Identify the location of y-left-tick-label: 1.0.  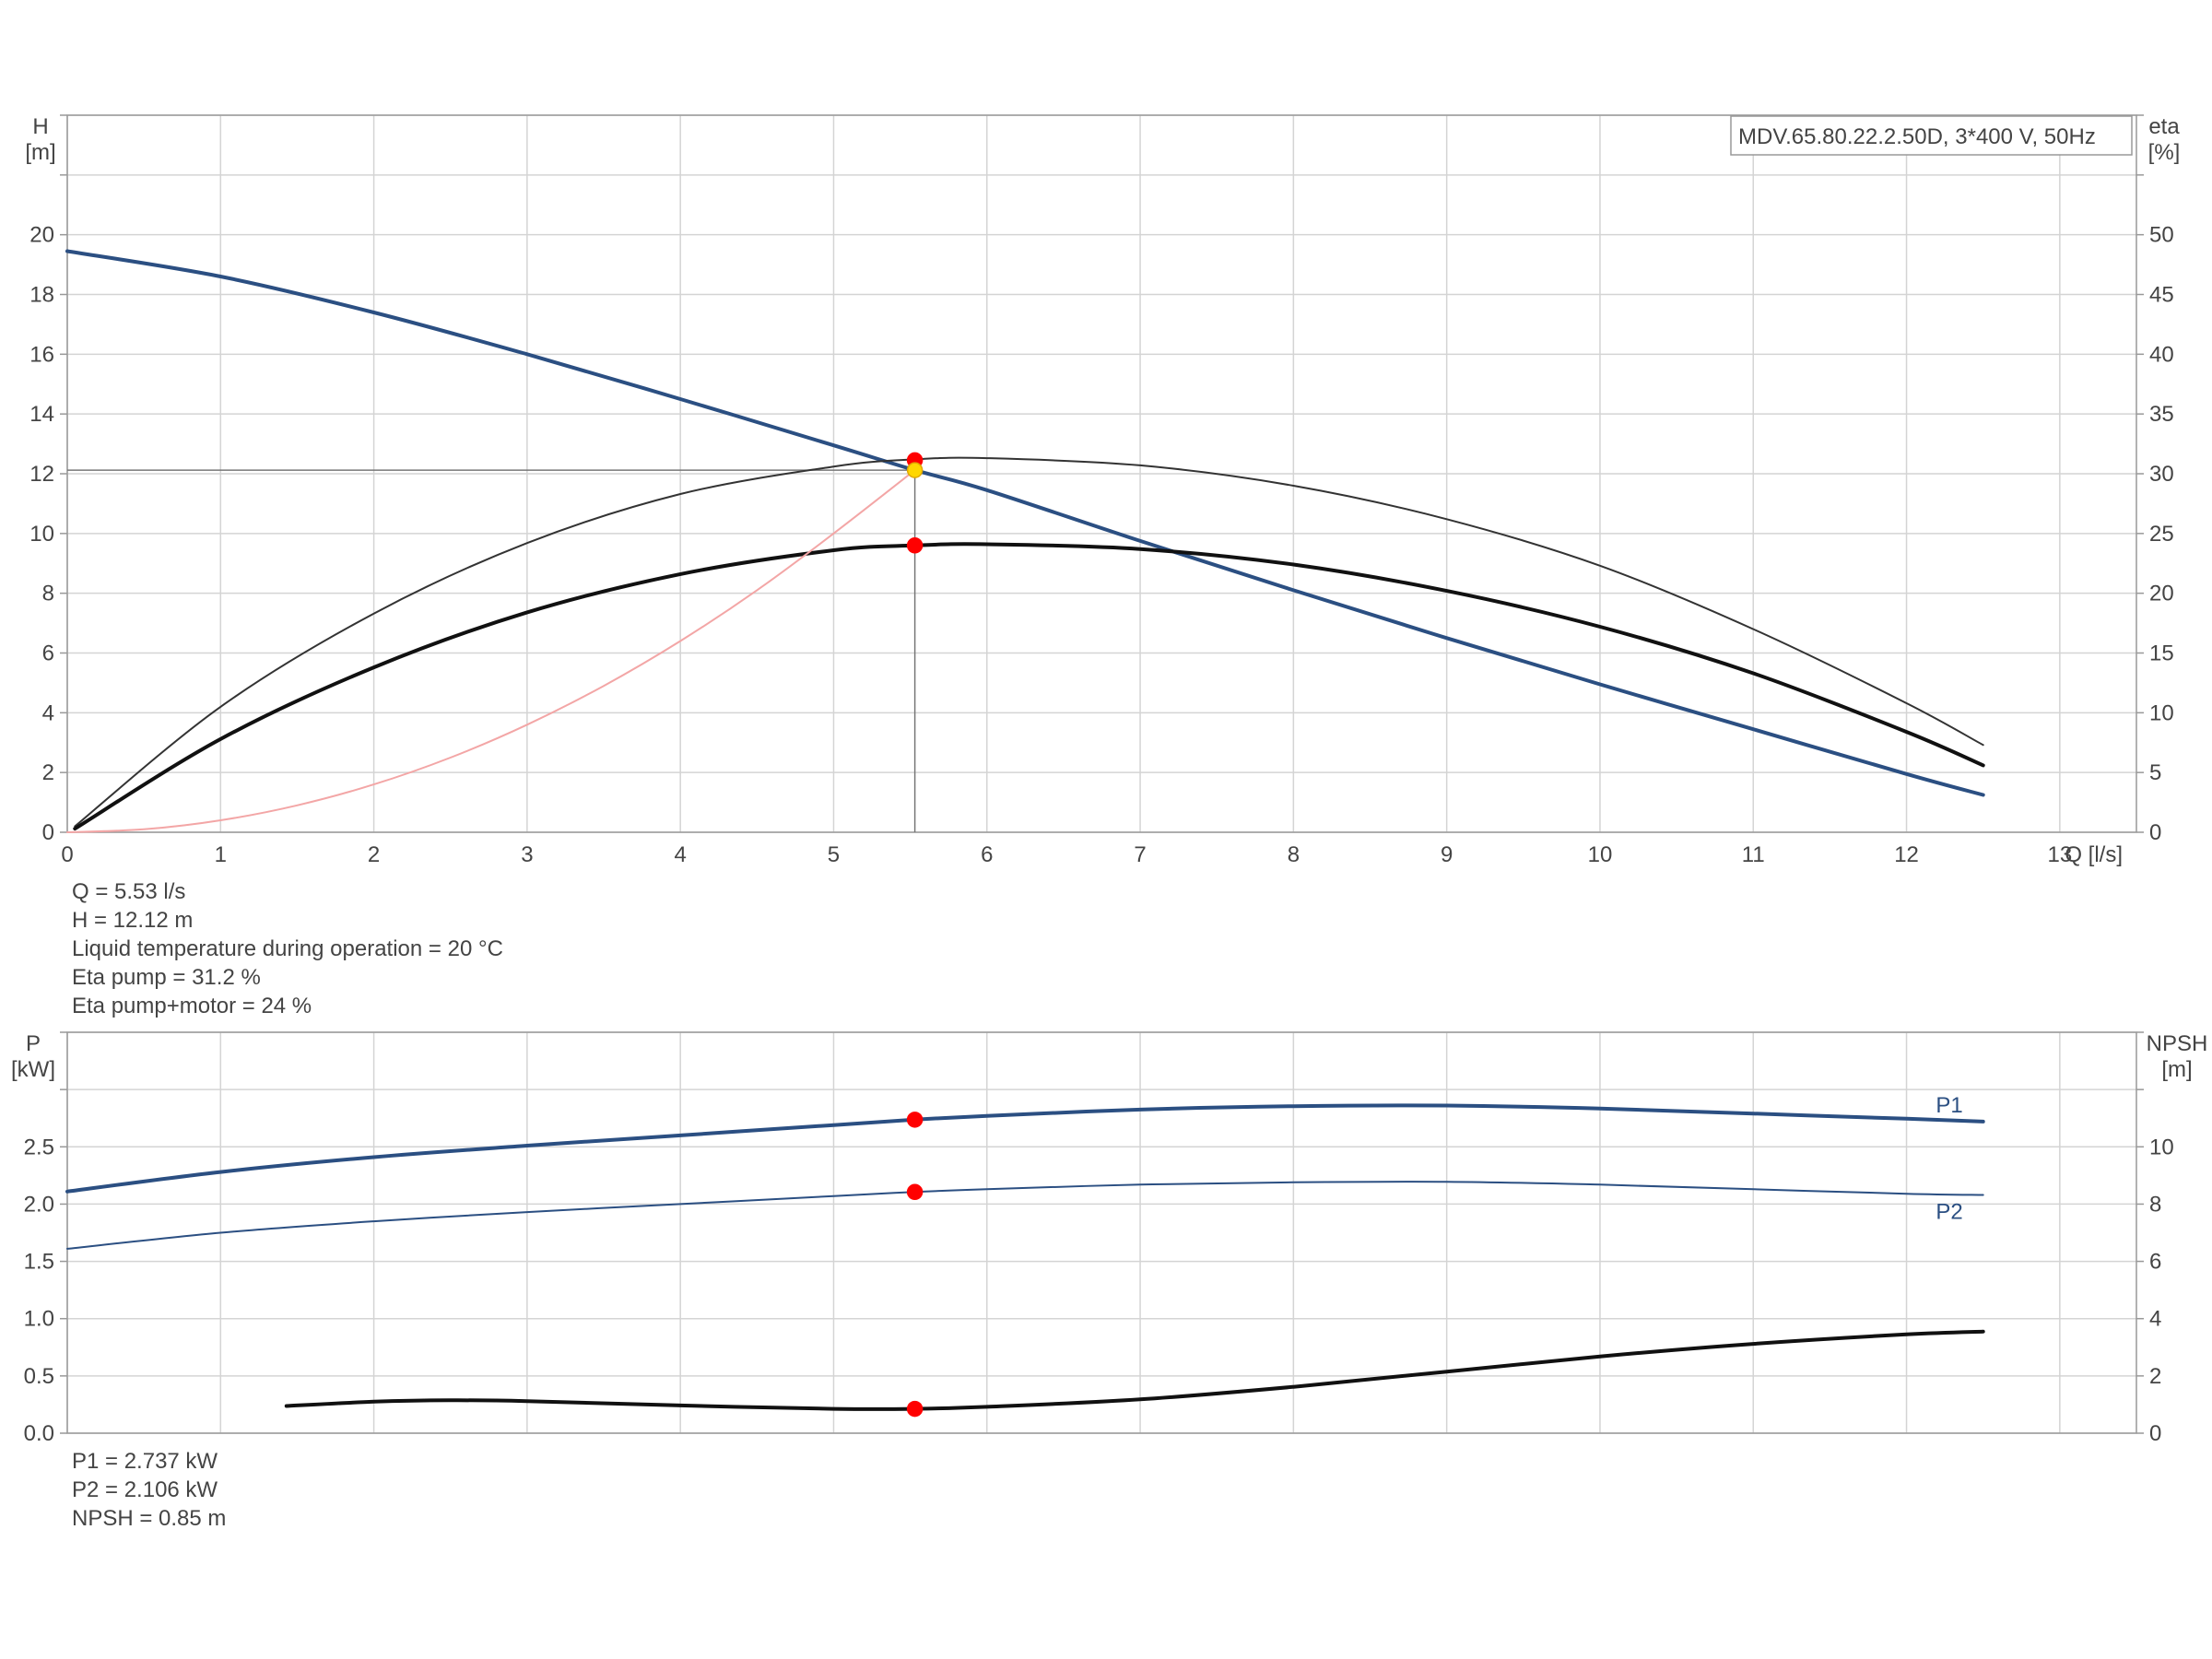
(39, 1319).